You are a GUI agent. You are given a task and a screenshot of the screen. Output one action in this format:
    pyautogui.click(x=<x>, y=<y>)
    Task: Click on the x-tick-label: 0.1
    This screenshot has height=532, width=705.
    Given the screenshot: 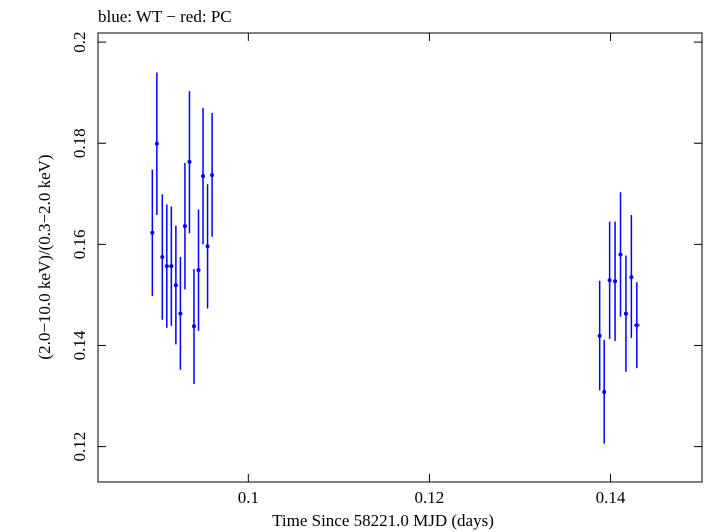 What is the action you would take?
    pyautogui.click(x=248, y=497)
    